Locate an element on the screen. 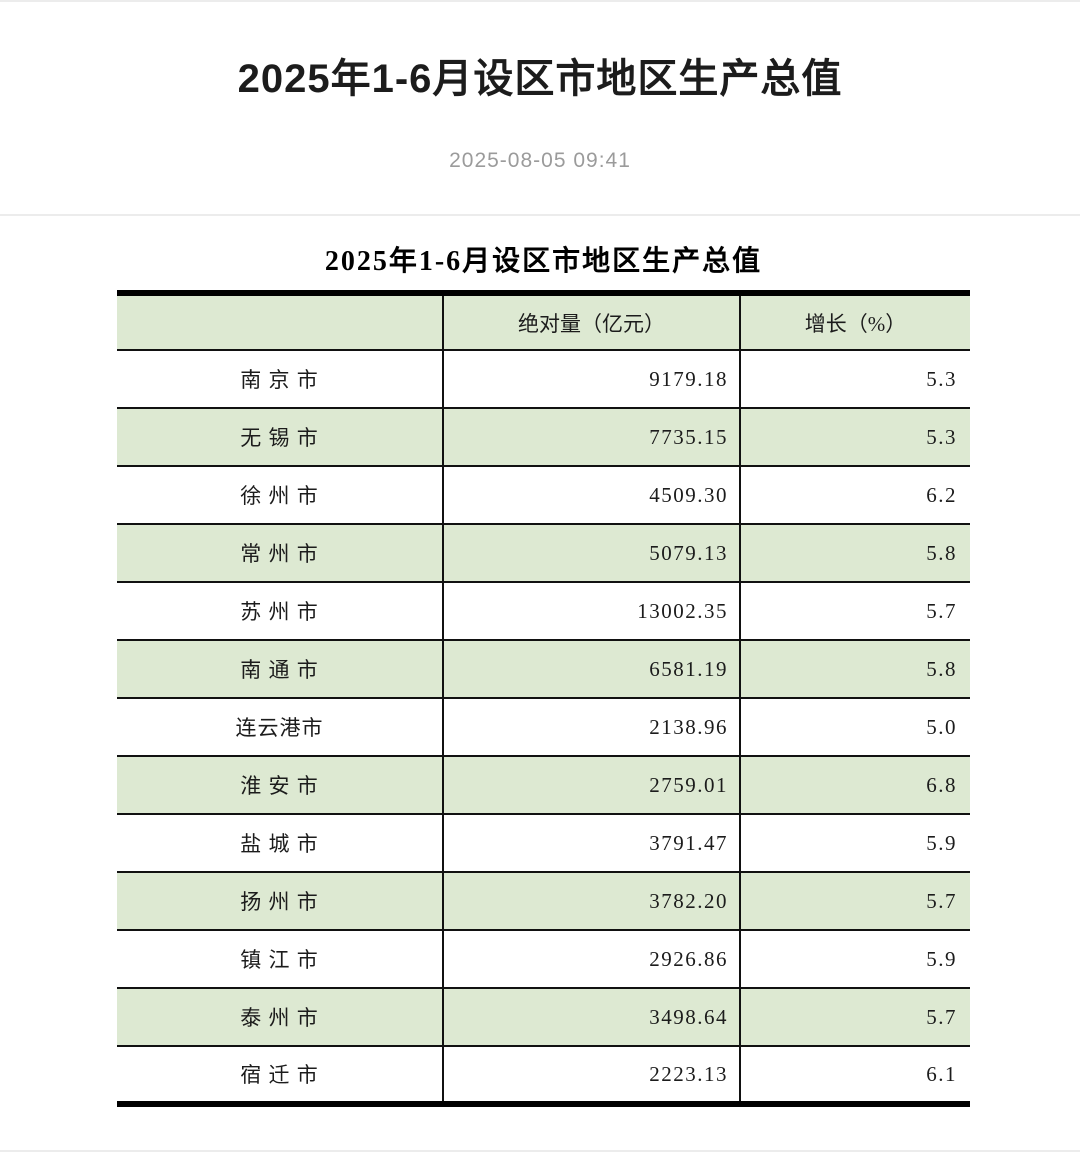  table-row: 泰 州 市 3498.64 5.7 is located at coordinates (543, 1017).